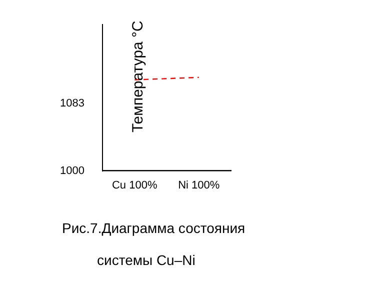 Image resolution: width=381 pixels, height=300 pixels. What do you see at coordinates (146, 260) in the screenshot?
I see `text: системы Cu–Ni` at bounding box center [146, 260].